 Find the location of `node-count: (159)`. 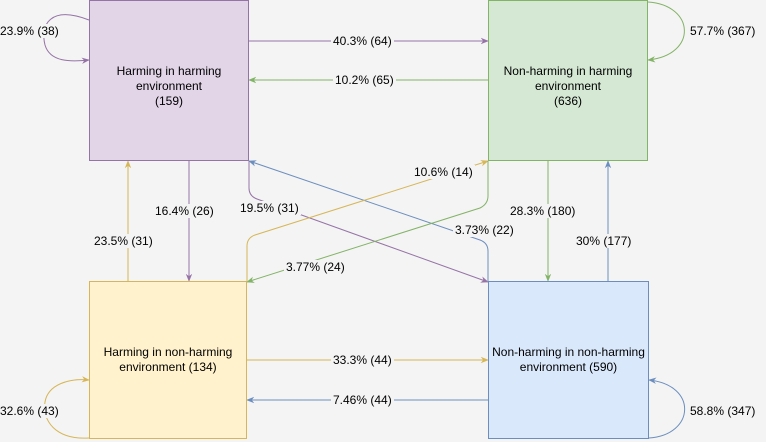

node-count: (159) is located at coordinates (168, 101).